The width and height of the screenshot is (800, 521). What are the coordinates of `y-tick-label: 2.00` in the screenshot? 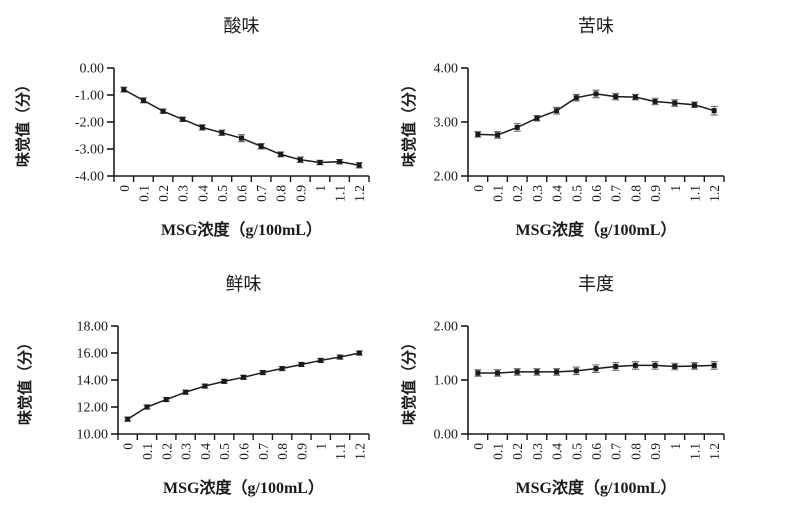 It's located at (446, 327).